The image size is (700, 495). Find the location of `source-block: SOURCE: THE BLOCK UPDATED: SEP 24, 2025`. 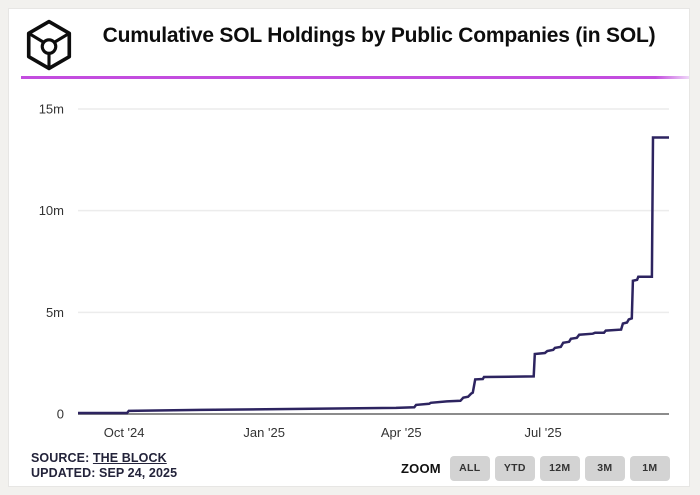

source-block: SOURCE: THE BLOCK UPDATED: SEP 24, 2025 is located at coordinates (104, 466).